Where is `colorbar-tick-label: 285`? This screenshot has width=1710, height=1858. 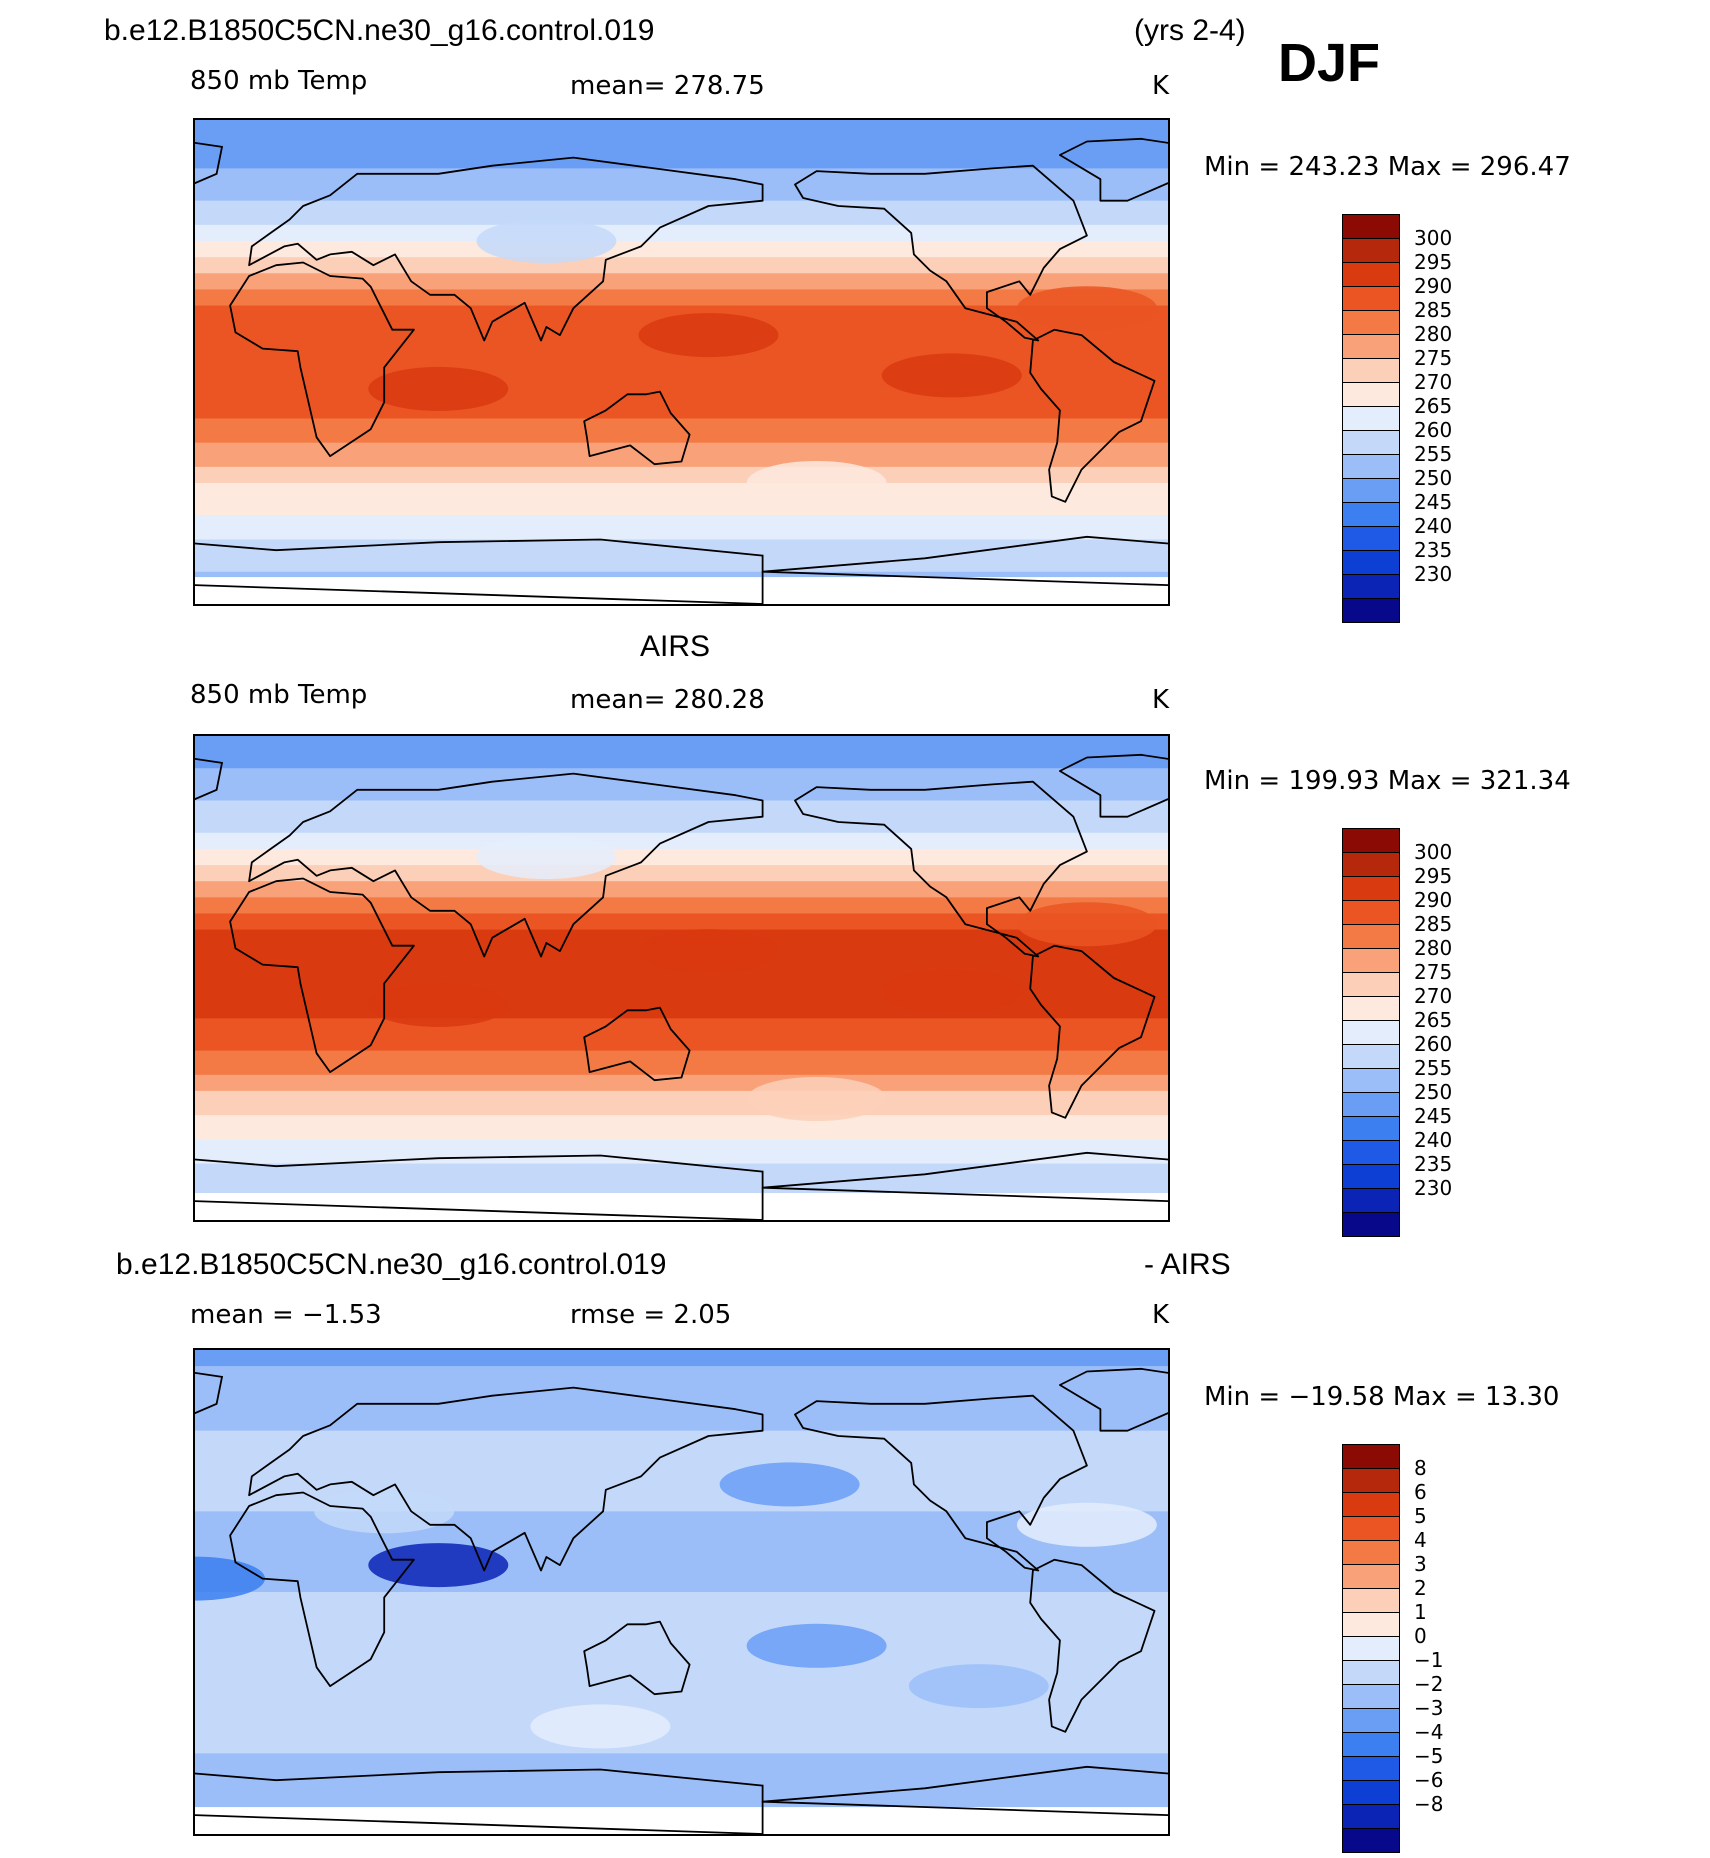 colorbar-tick-label: 285 is located at coordinates (1433, 310).